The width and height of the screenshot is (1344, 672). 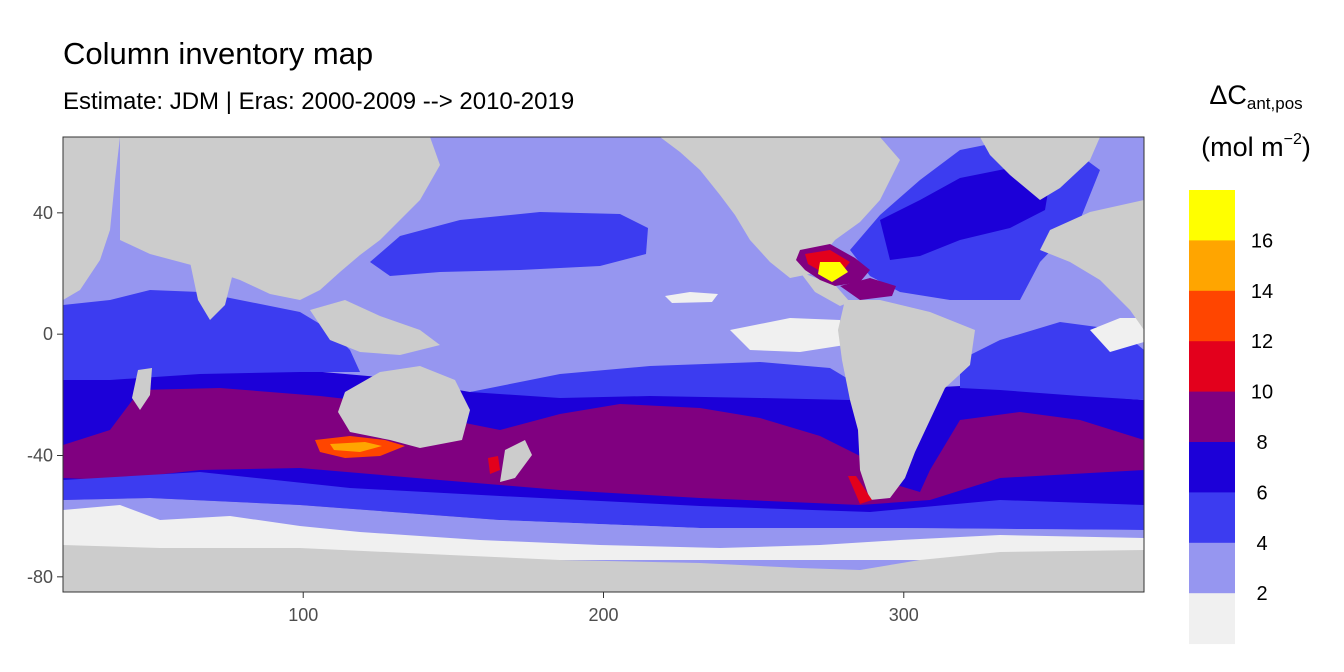 What do you see at coordinates (603, 532) in the screenshot?
I see `antarctic-margin-region` at bounding box center [603, 532].